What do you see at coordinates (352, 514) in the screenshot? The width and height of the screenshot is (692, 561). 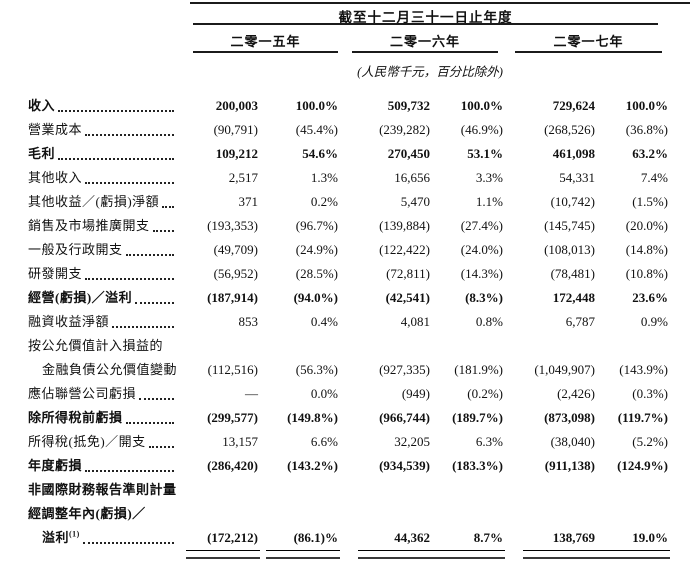 I see `table-row: 經調整年內(虧損)／` at bounding box center [352, 514].